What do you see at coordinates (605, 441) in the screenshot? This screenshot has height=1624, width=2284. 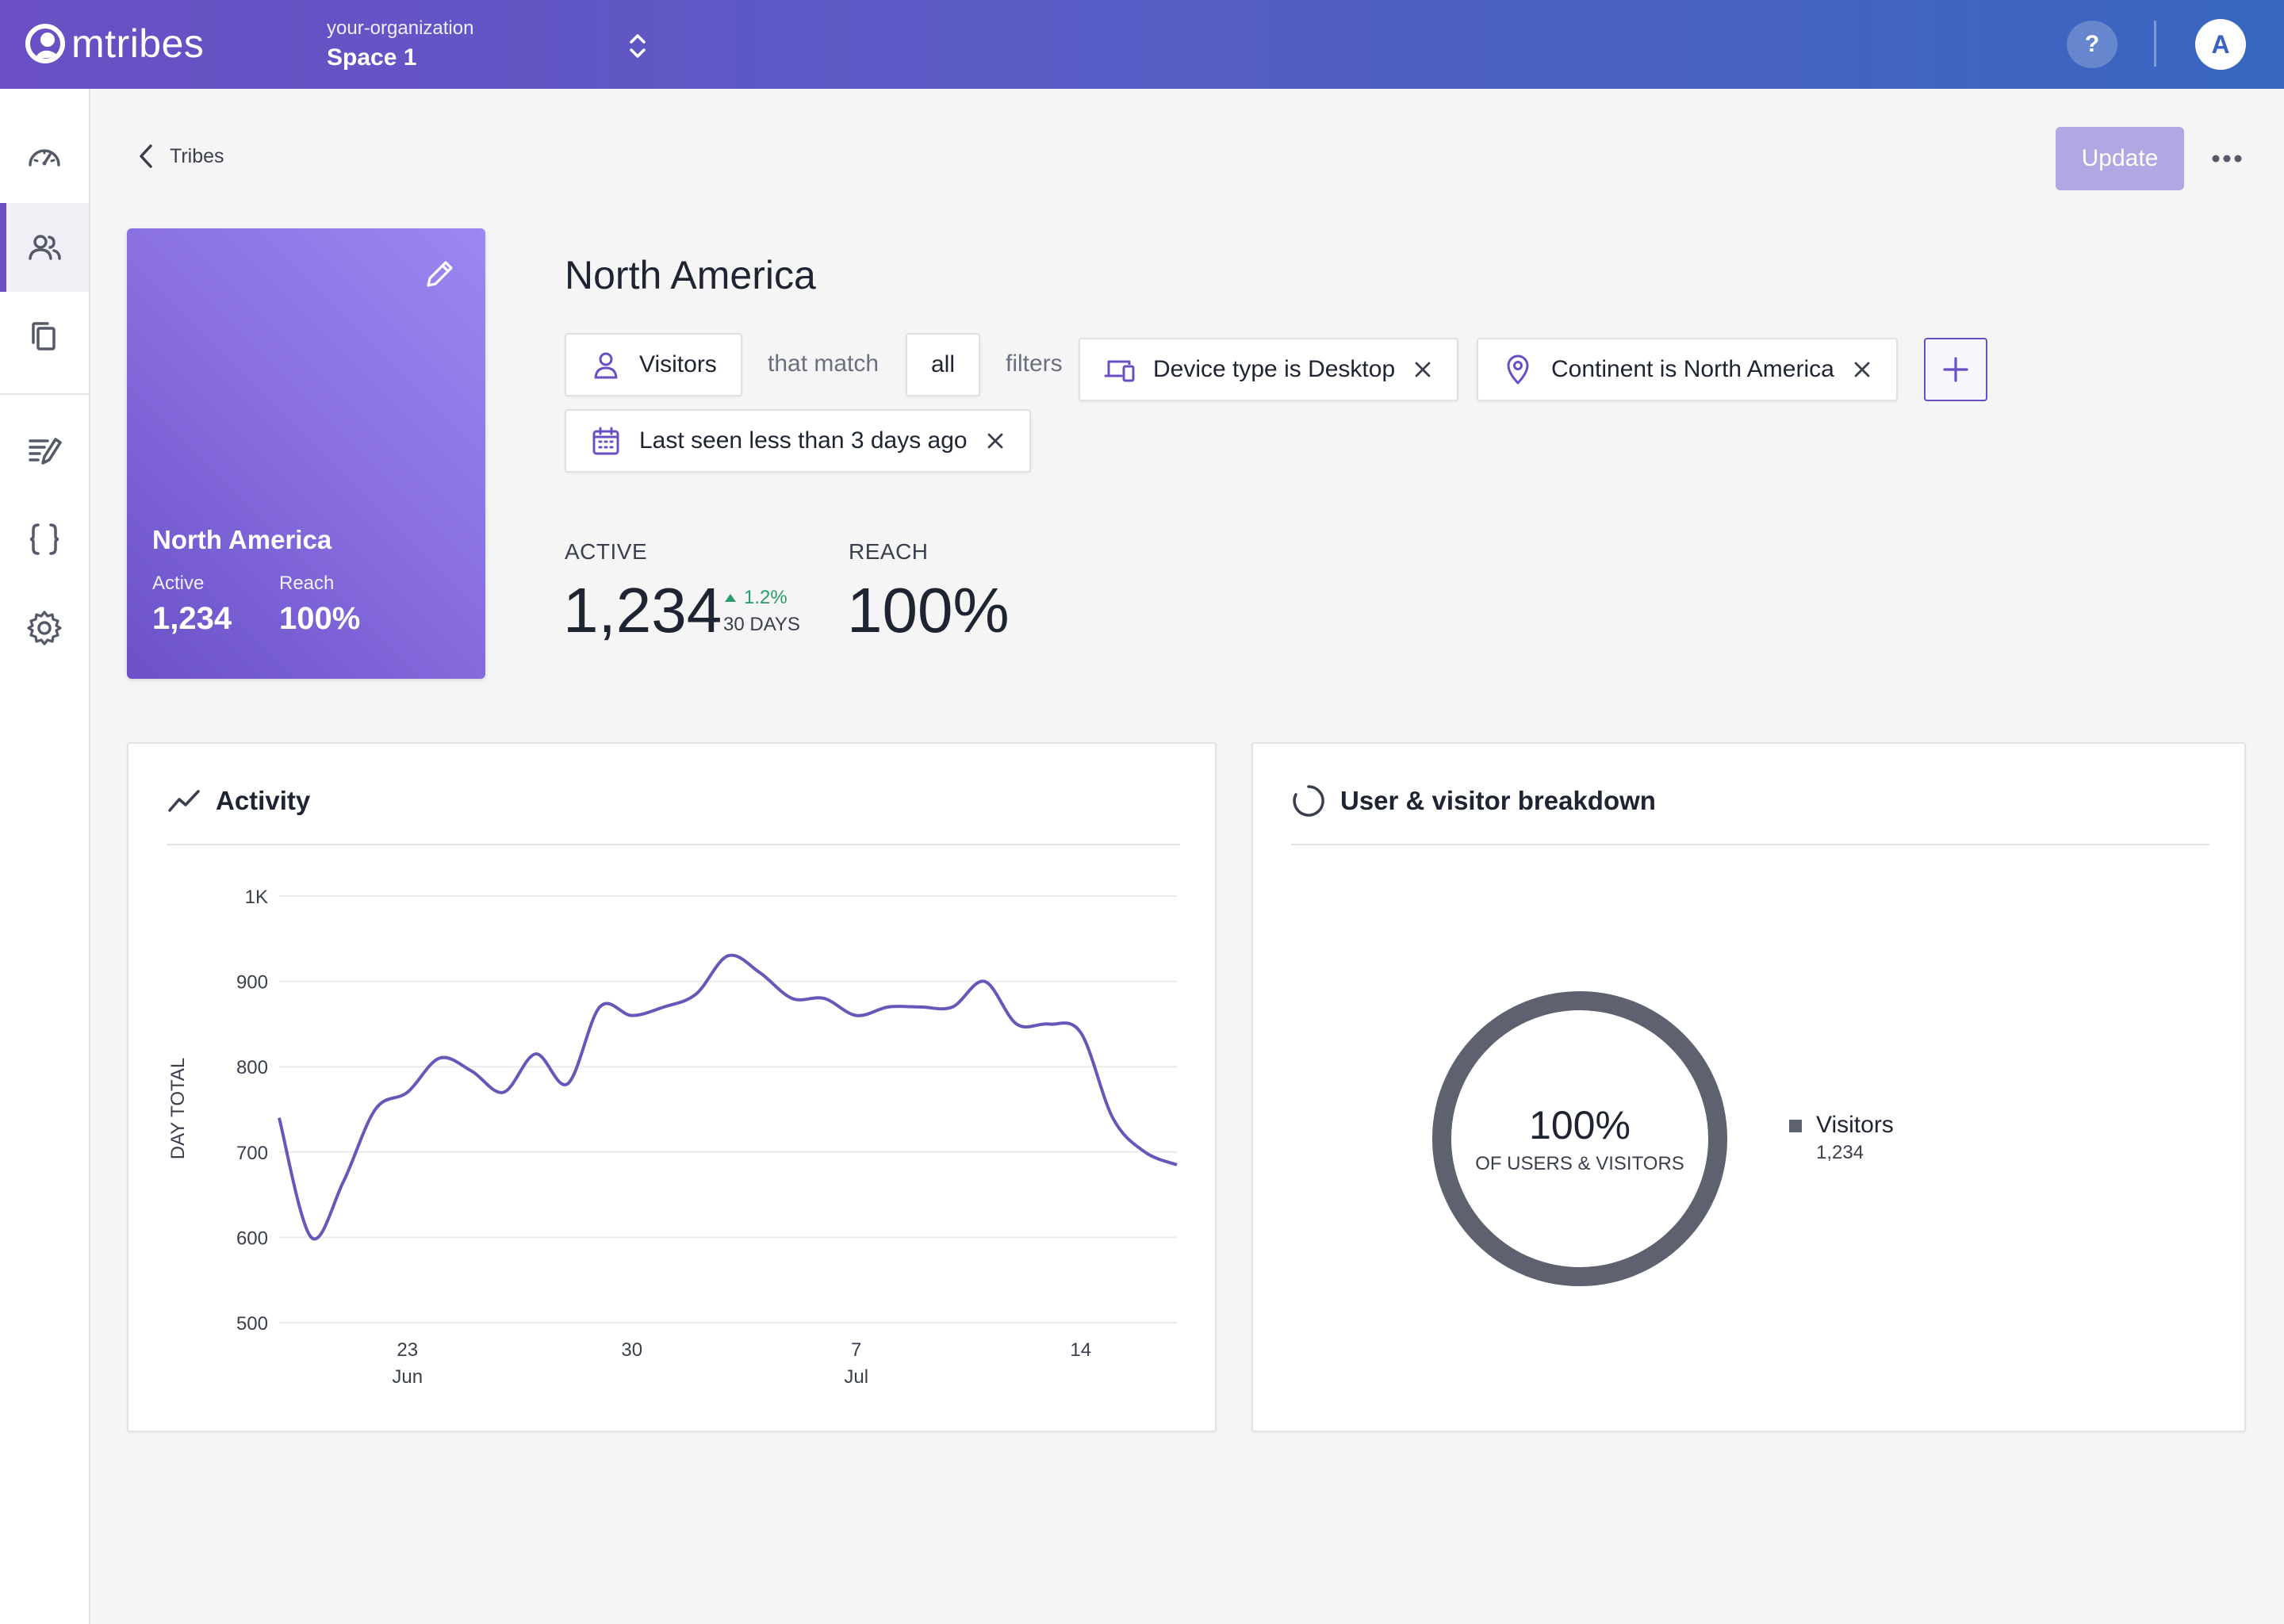 I see `calendar-icon` at bounding box center [605, 441].